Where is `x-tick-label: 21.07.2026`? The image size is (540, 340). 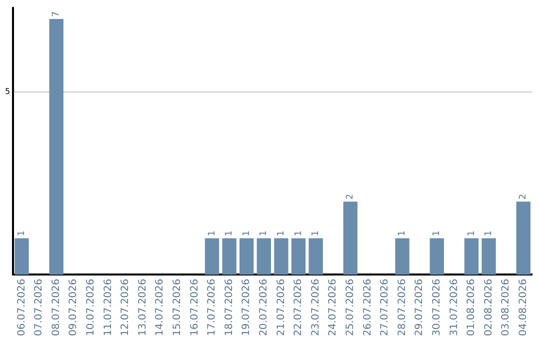
x-tick-label: 21.07.2026 is located at coordinates (281, 307).